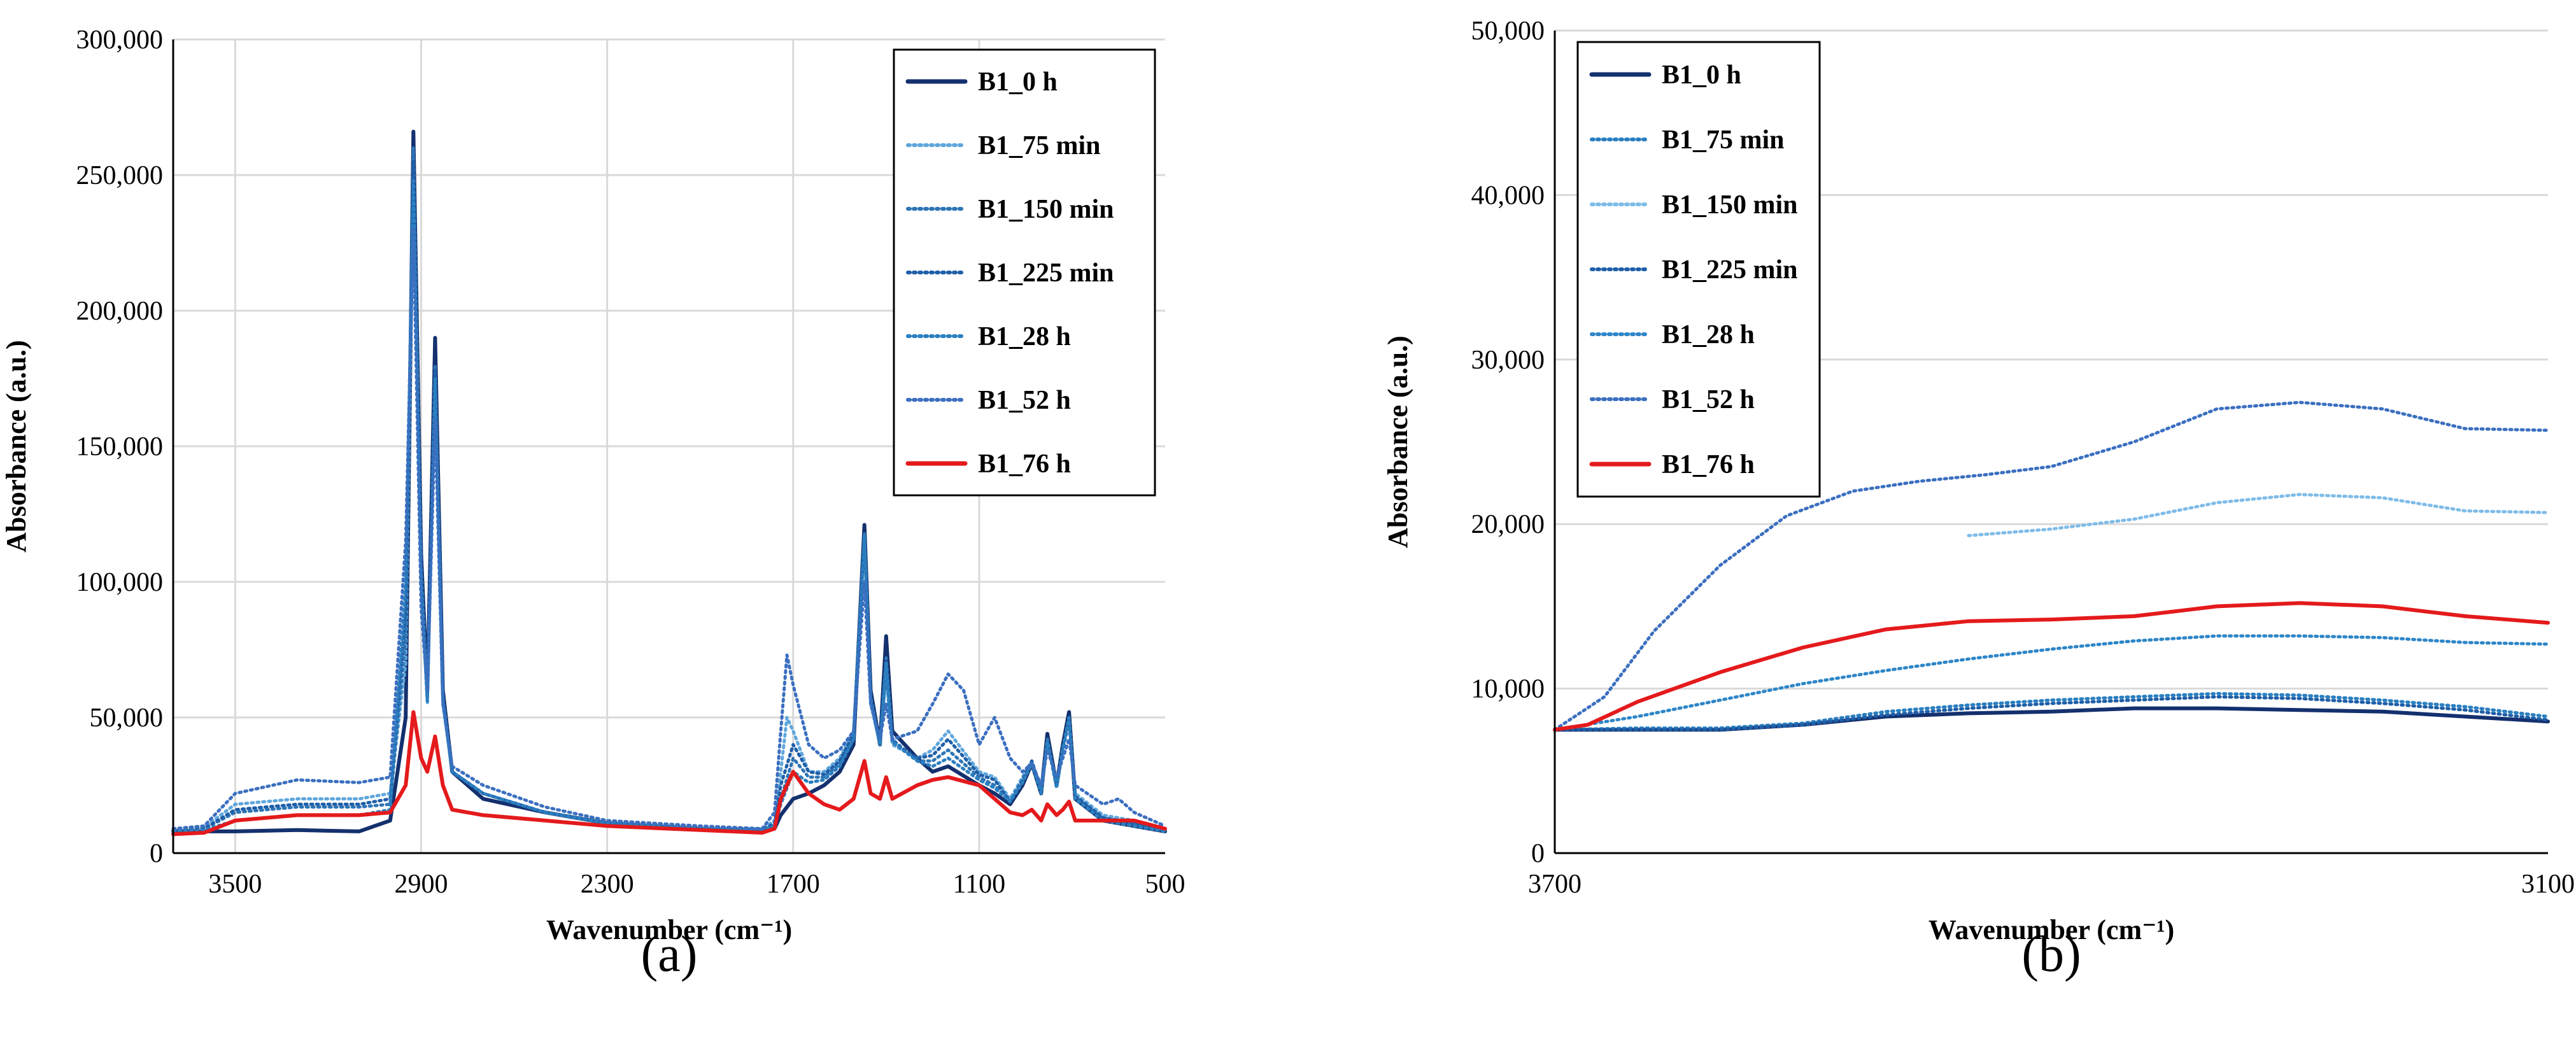 Image resolution: width=2576 pixels, height=1039 pixels. I want to click on x-tick-label: 500, so click(1165, 884).